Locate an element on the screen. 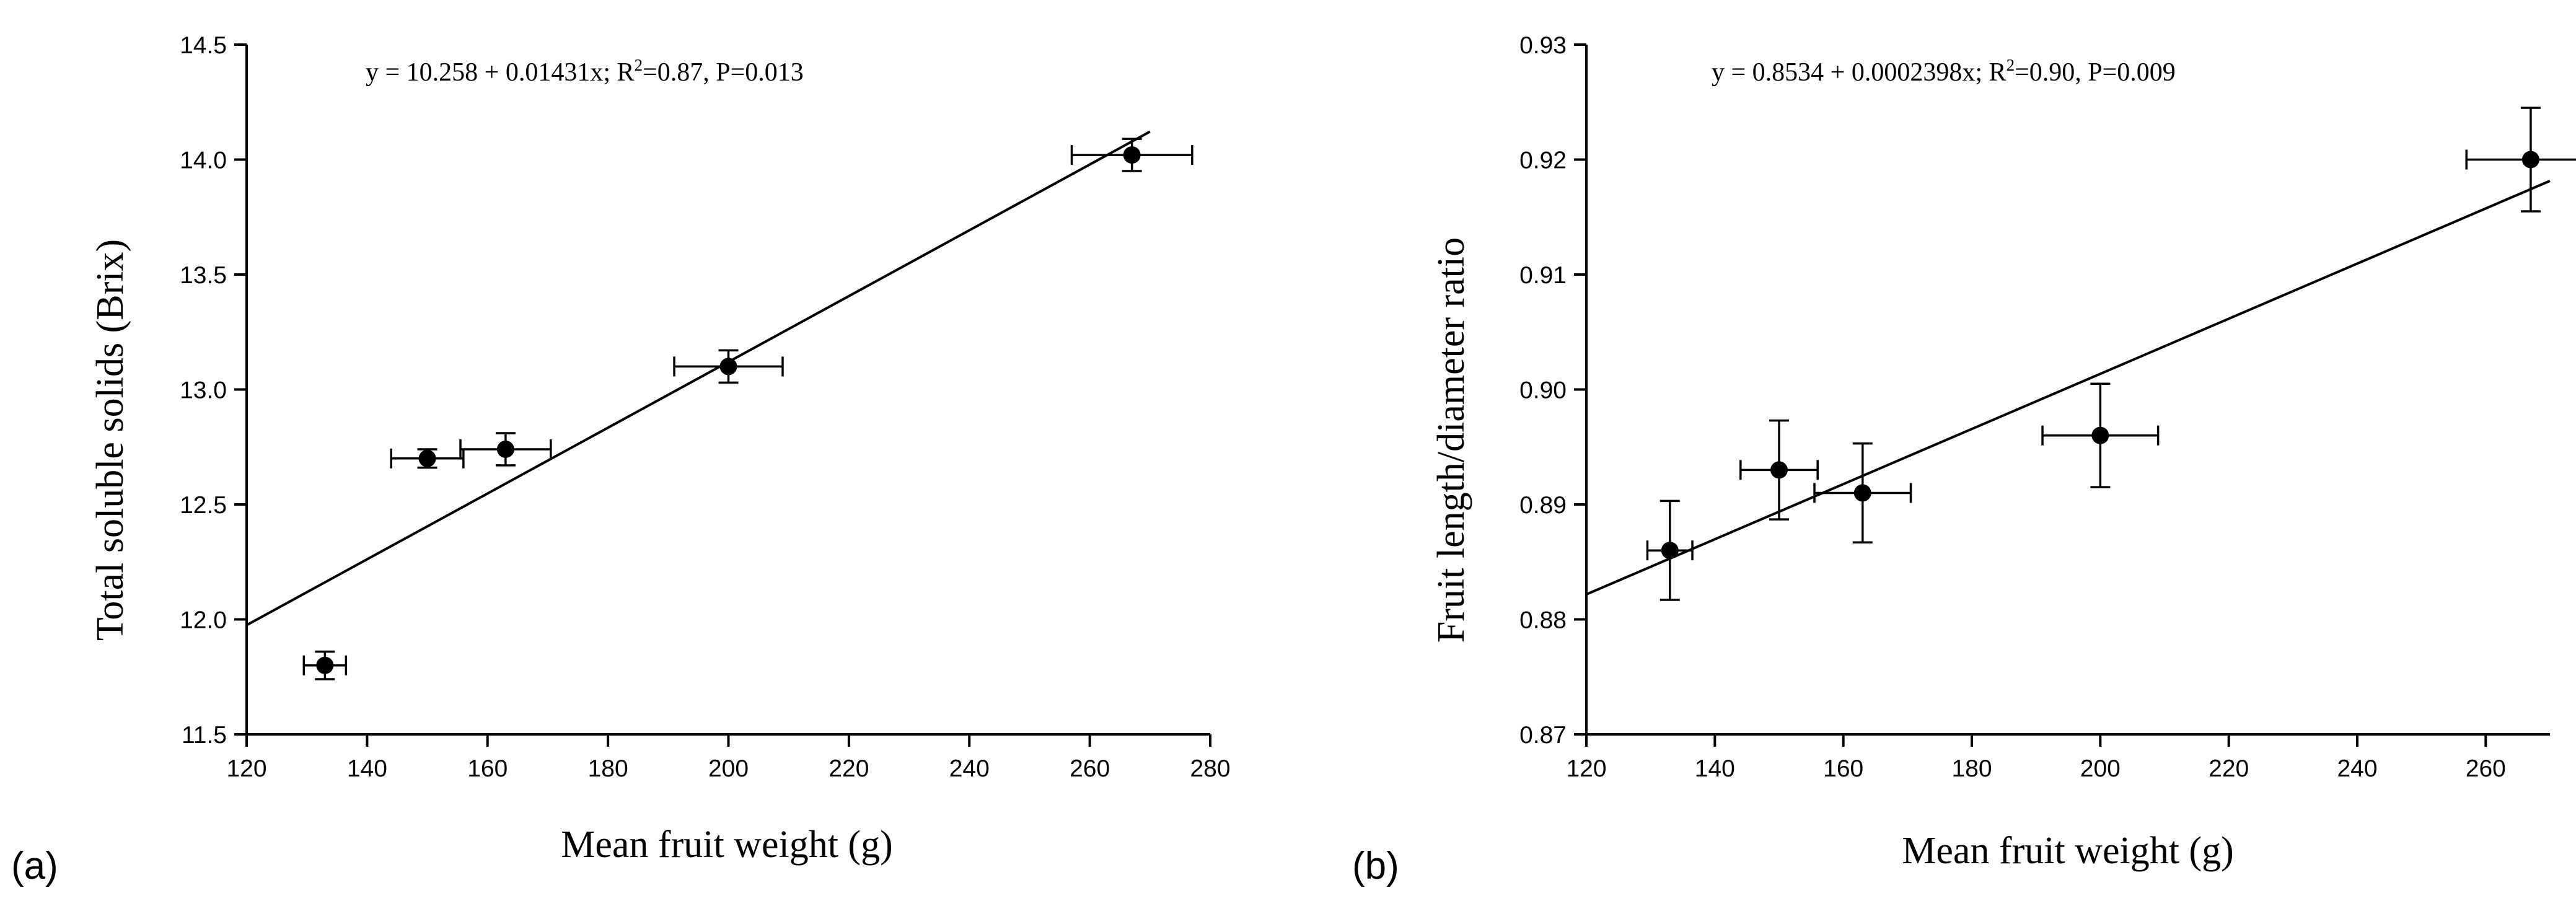 The width and height of the screenshot is (2576, 906). x-tick-label-b: 160 is located at coordinates (1843, 768).